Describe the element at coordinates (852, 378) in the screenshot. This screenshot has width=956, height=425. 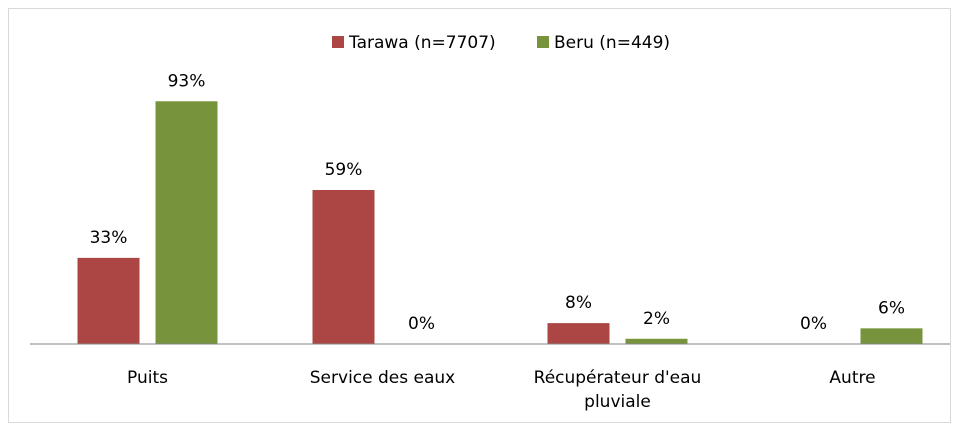
I see `x-tick-label: Autre` at that location.